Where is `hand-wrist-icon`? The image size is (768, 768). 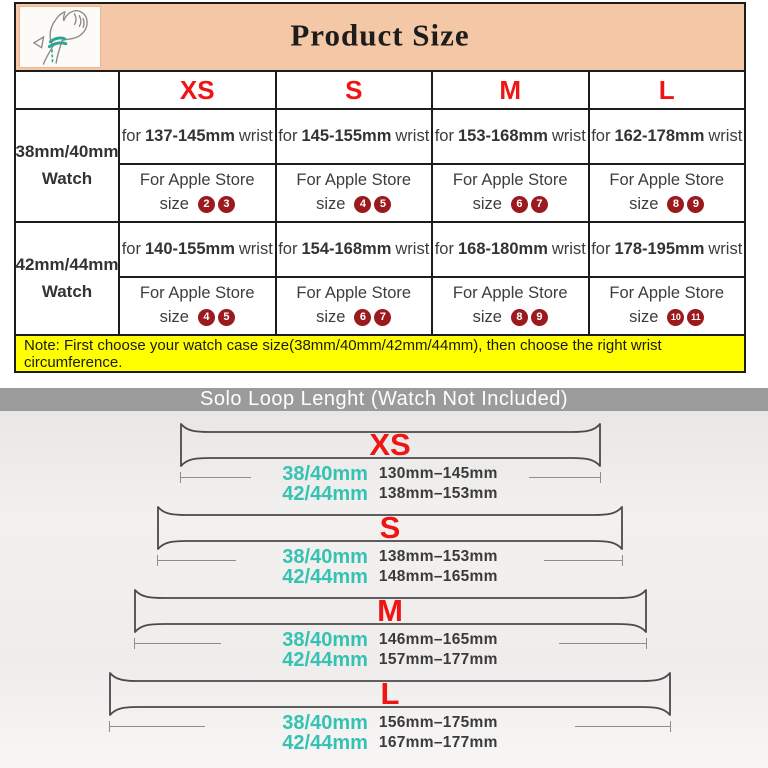 hand-wrist-icon is located at coordinates (60, 37).